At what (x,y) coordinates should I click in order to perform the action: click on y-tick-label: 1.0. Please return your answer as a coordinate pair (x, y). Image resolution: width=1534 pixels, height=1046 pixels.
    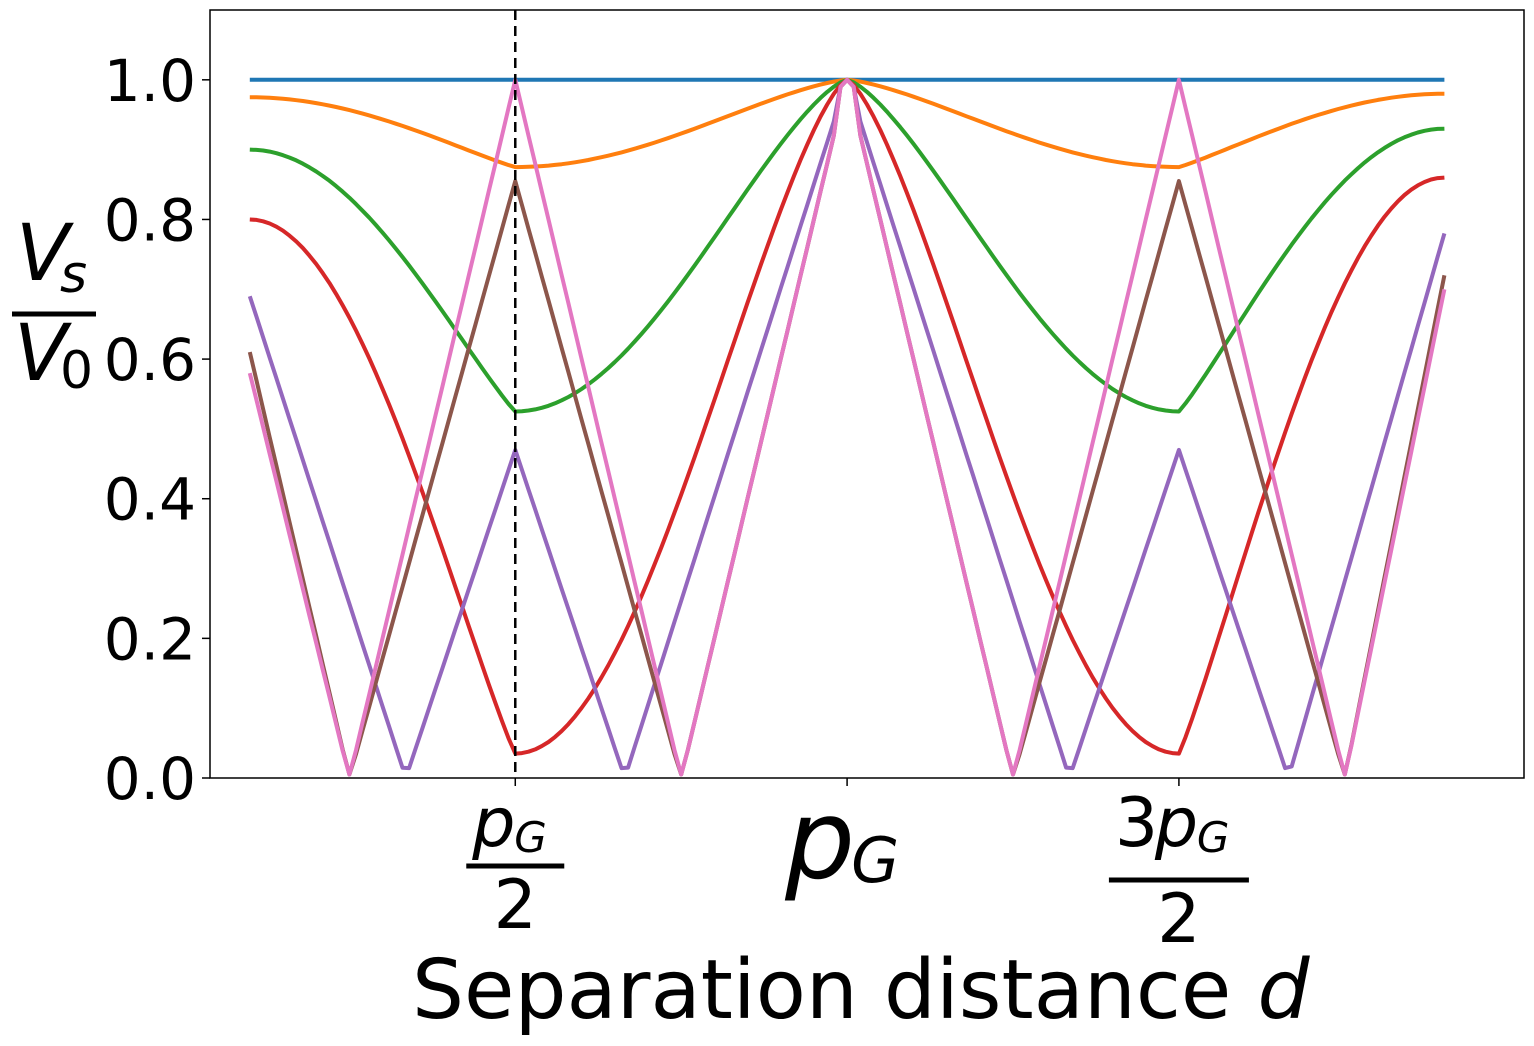
    Looking at the image, I should click on (150, 81).